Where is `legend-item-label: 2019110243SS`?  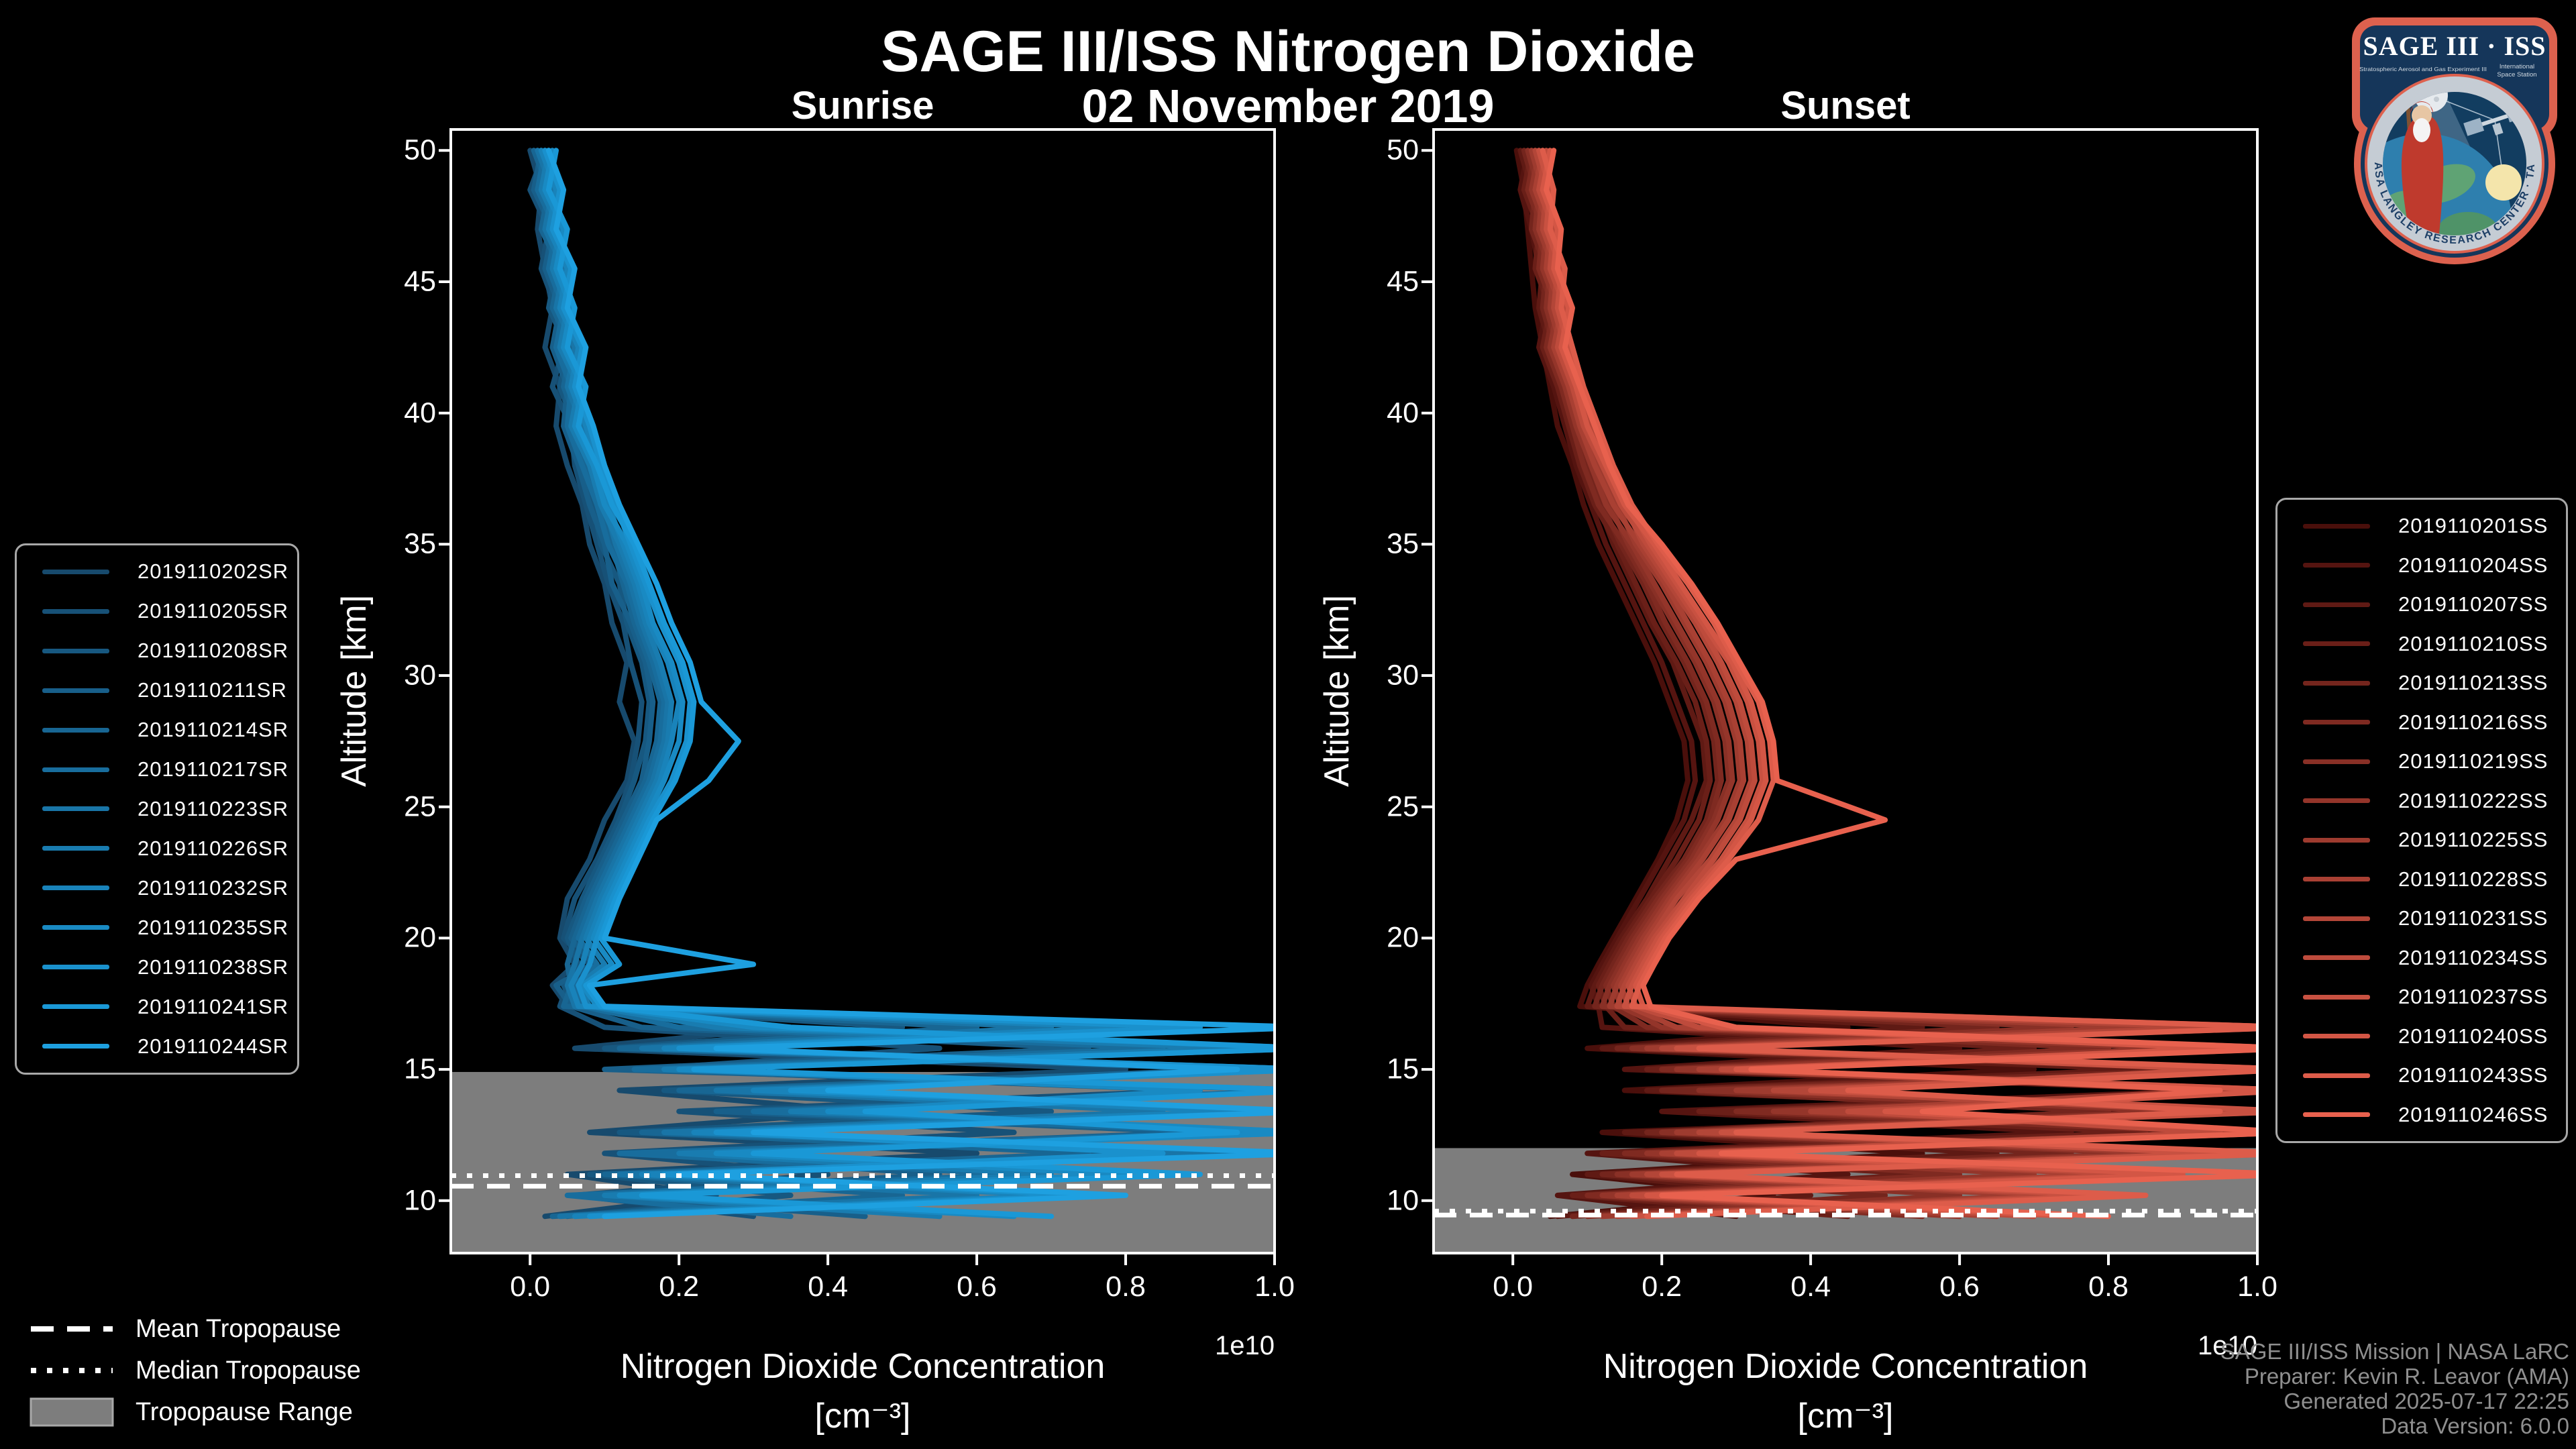
legend-item-label: 2019110243SS is located at coordinates (2473, 1075).